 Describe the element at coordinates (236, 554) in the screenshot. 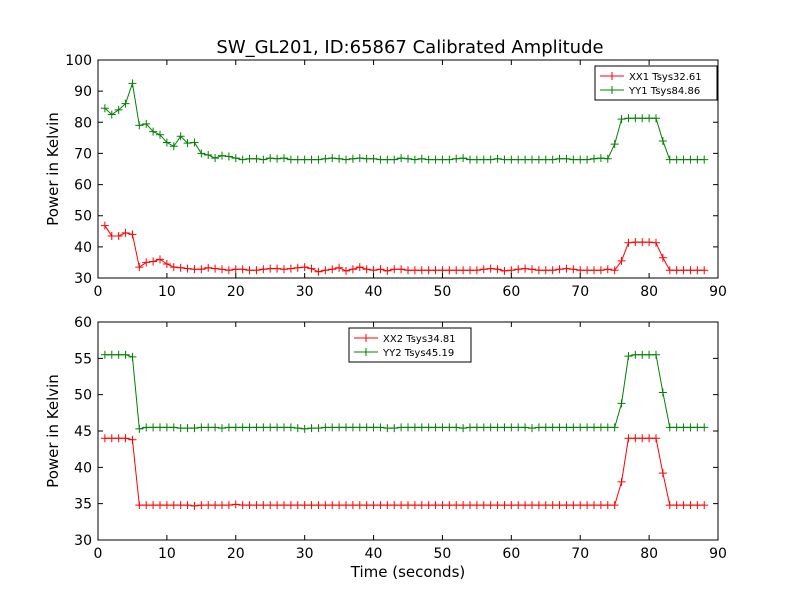

I see `x-tick-label: 20` at that location.